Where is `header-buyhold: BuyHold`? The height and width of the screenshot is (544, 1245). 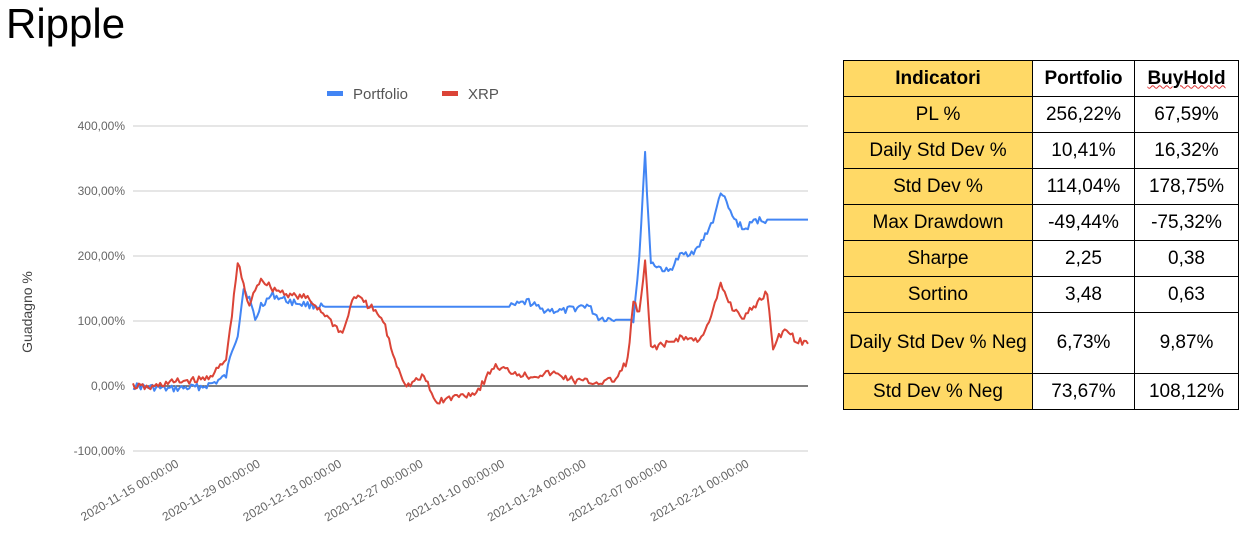 header-buyhold: BuyHold is located at coordinates (1186, 78).